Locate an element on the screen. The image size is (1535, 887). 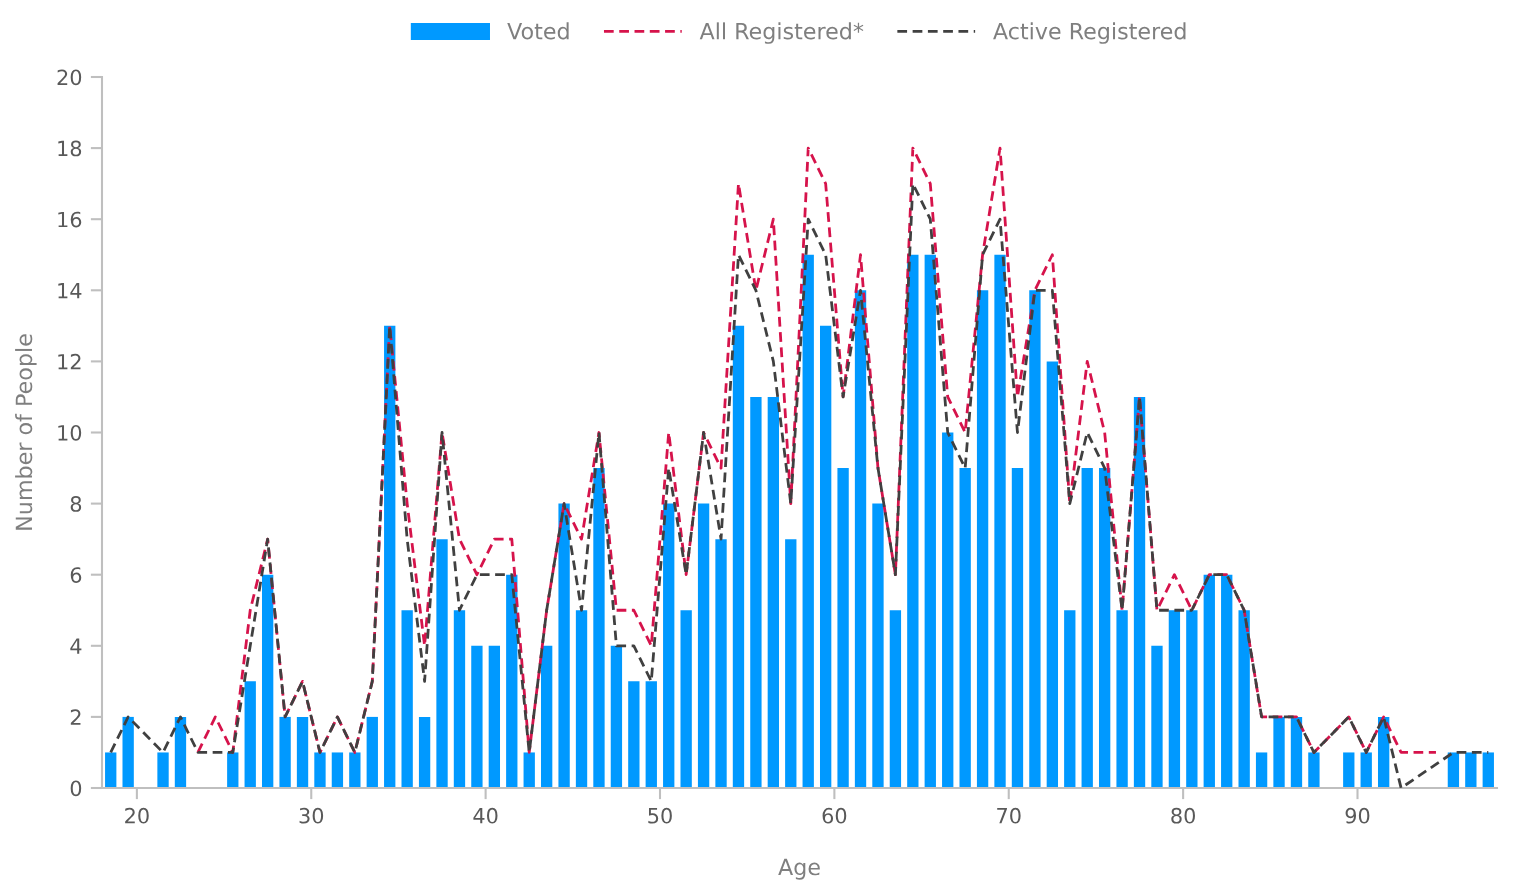
x-tick-label: 50 is located at coordinates (660, 815).